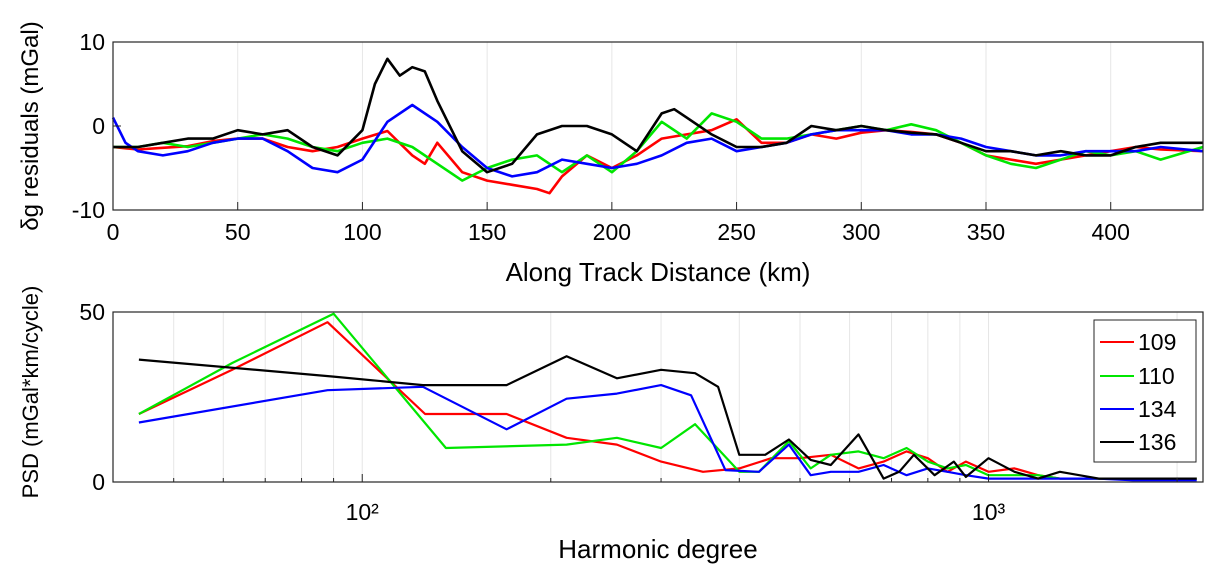 Image resolution: width=1209 pixels, height=566 pixels. What do you see at coordinates (1157, 442) in the screenshot?
I see `legend-label-136: 136` at bounding box center [1157, 442].